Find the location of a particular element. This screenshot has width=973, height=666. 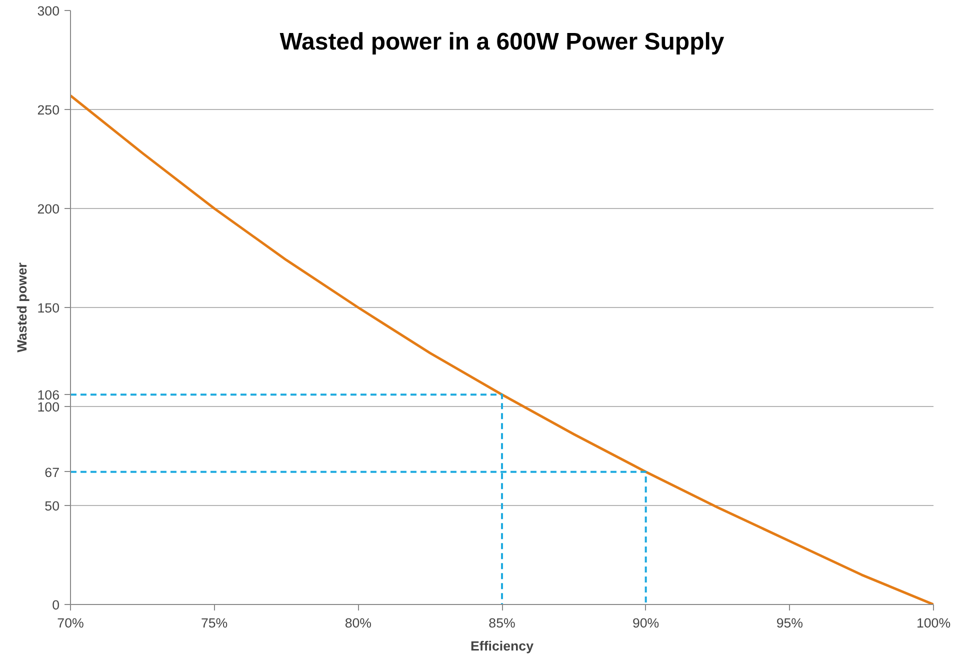

x-tick-label: 80% is located at coordinates (358, 623).